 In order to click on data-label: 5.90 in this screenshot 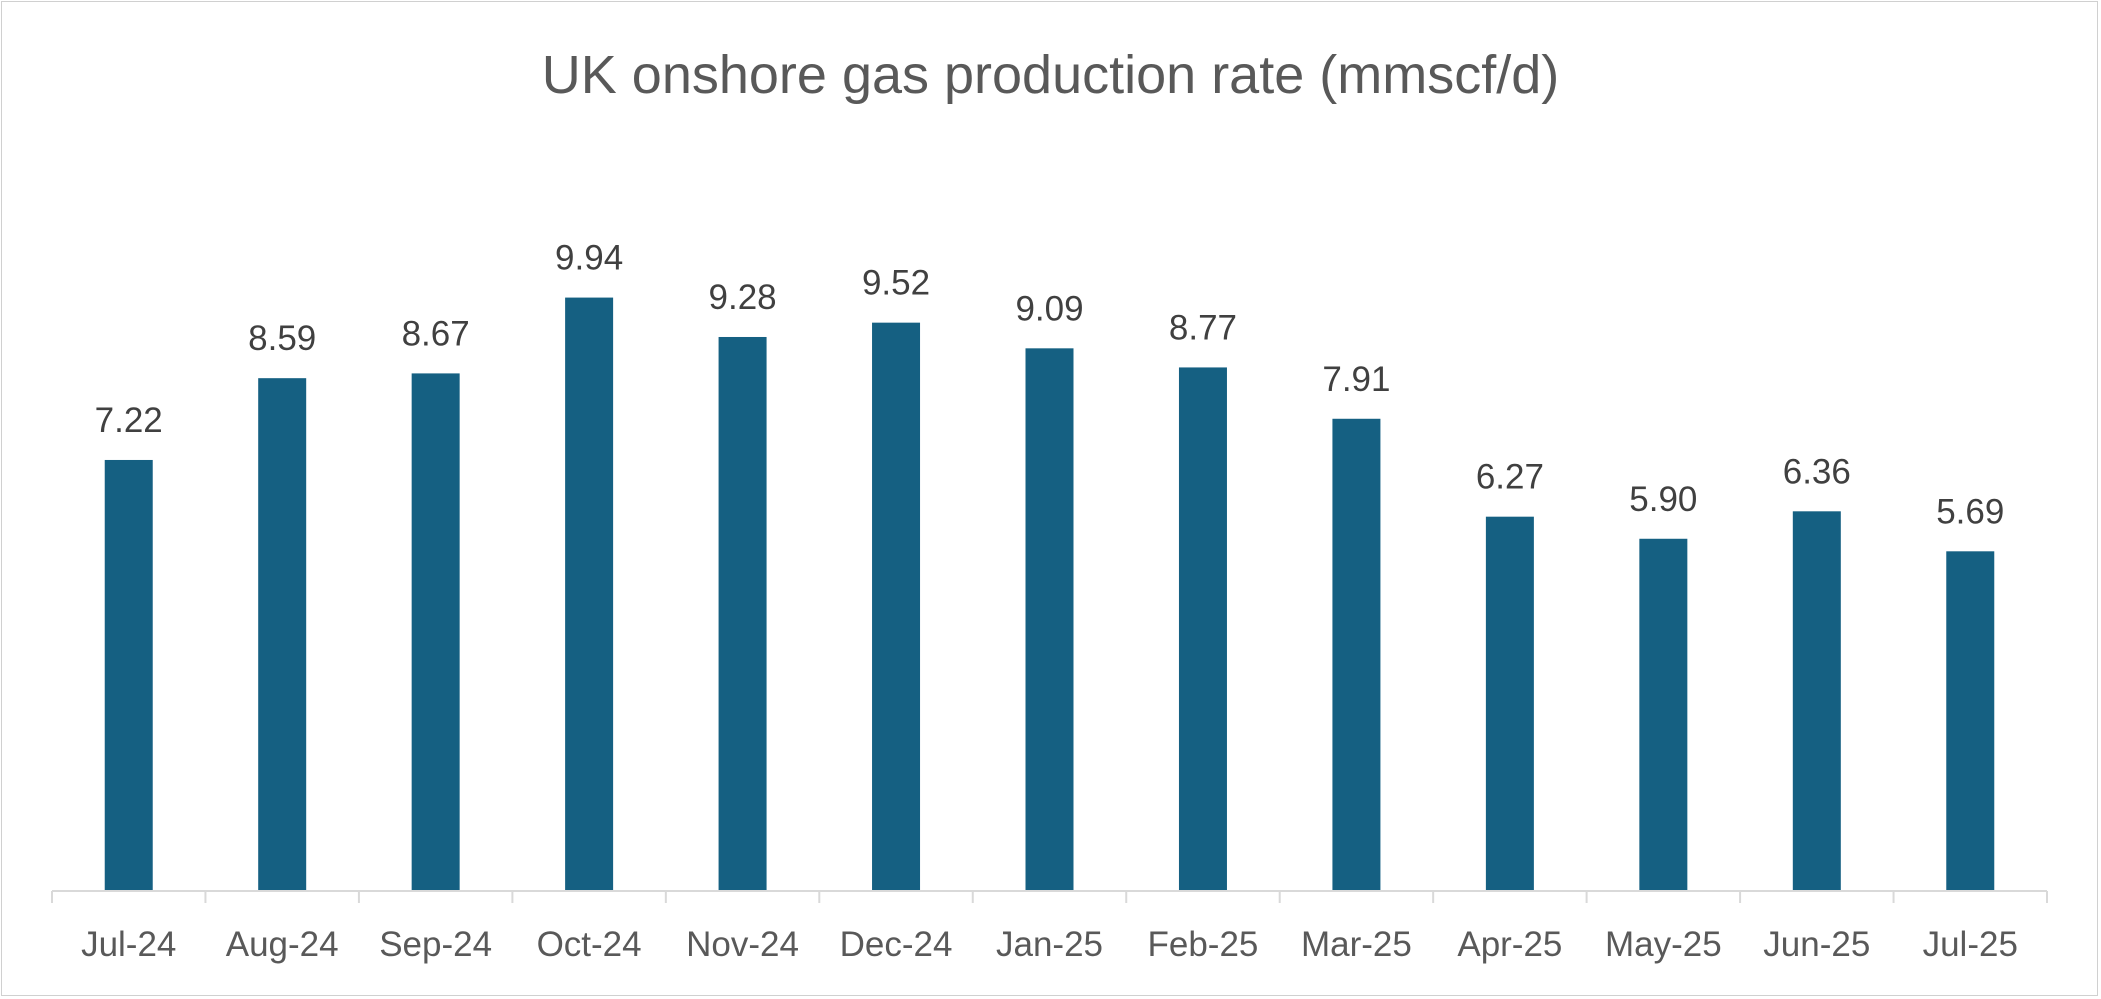, I will do `click(1663, 499)`.